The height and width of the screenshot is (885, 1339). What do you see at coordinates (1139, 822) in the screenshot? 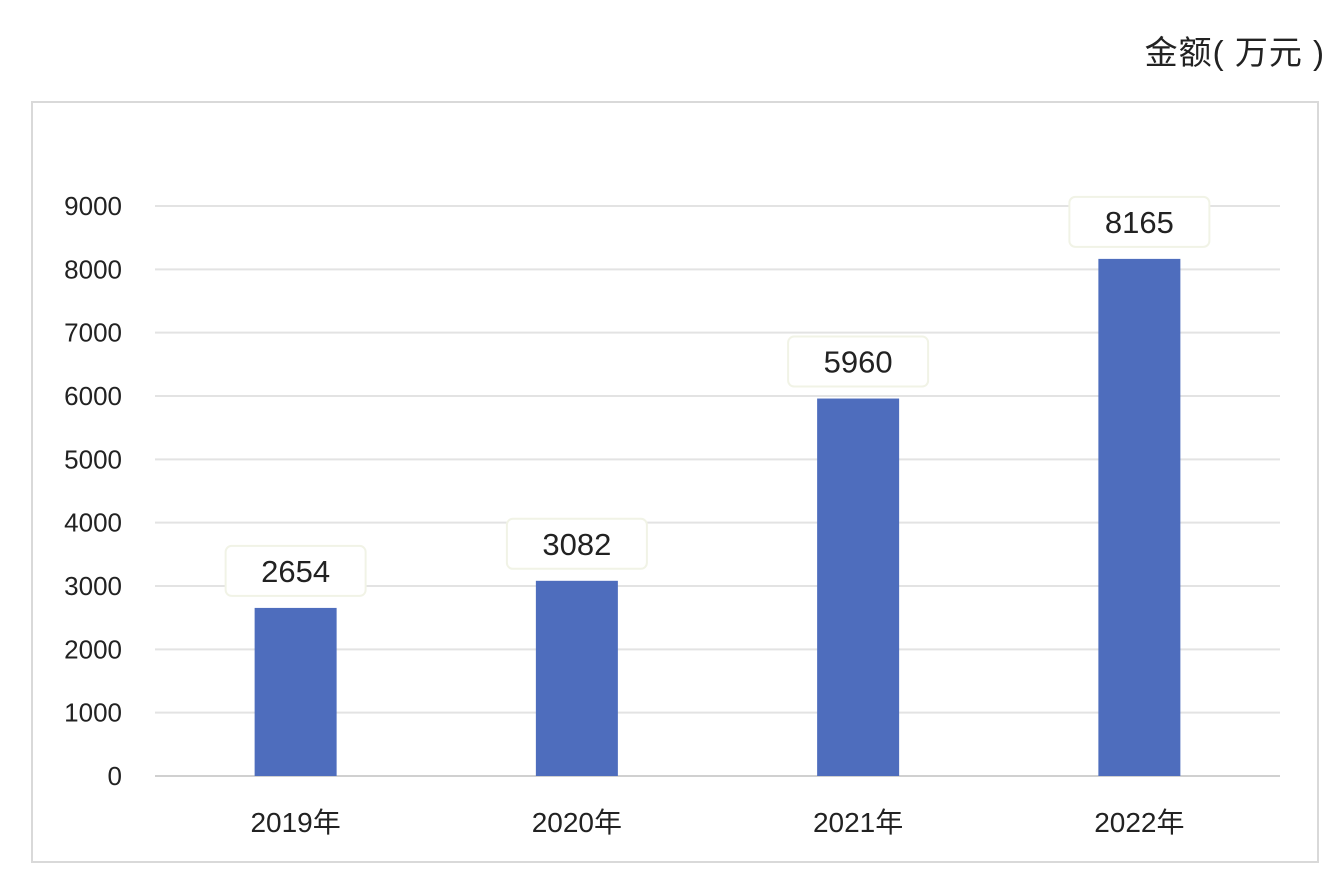
I see `x-category-label: 2022年` at bounding box center [1139, 822].